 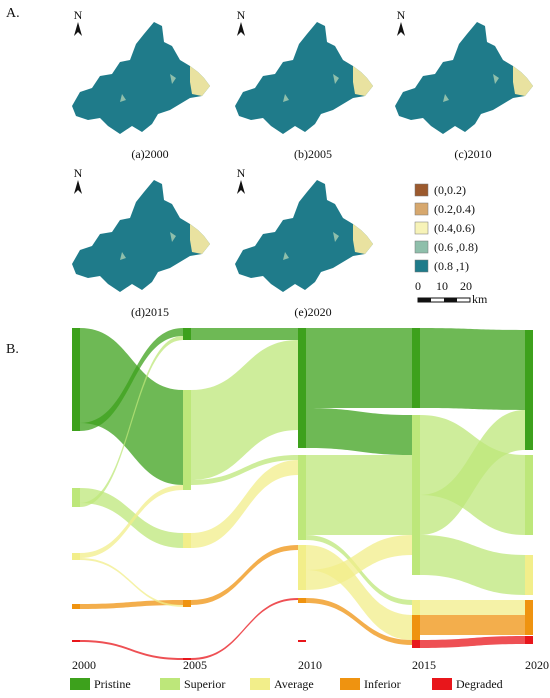 What do you see at coordinates (313, 154) in the screenshot?
I see `map-caption: (b)2005` at bounding box center [313, 154].